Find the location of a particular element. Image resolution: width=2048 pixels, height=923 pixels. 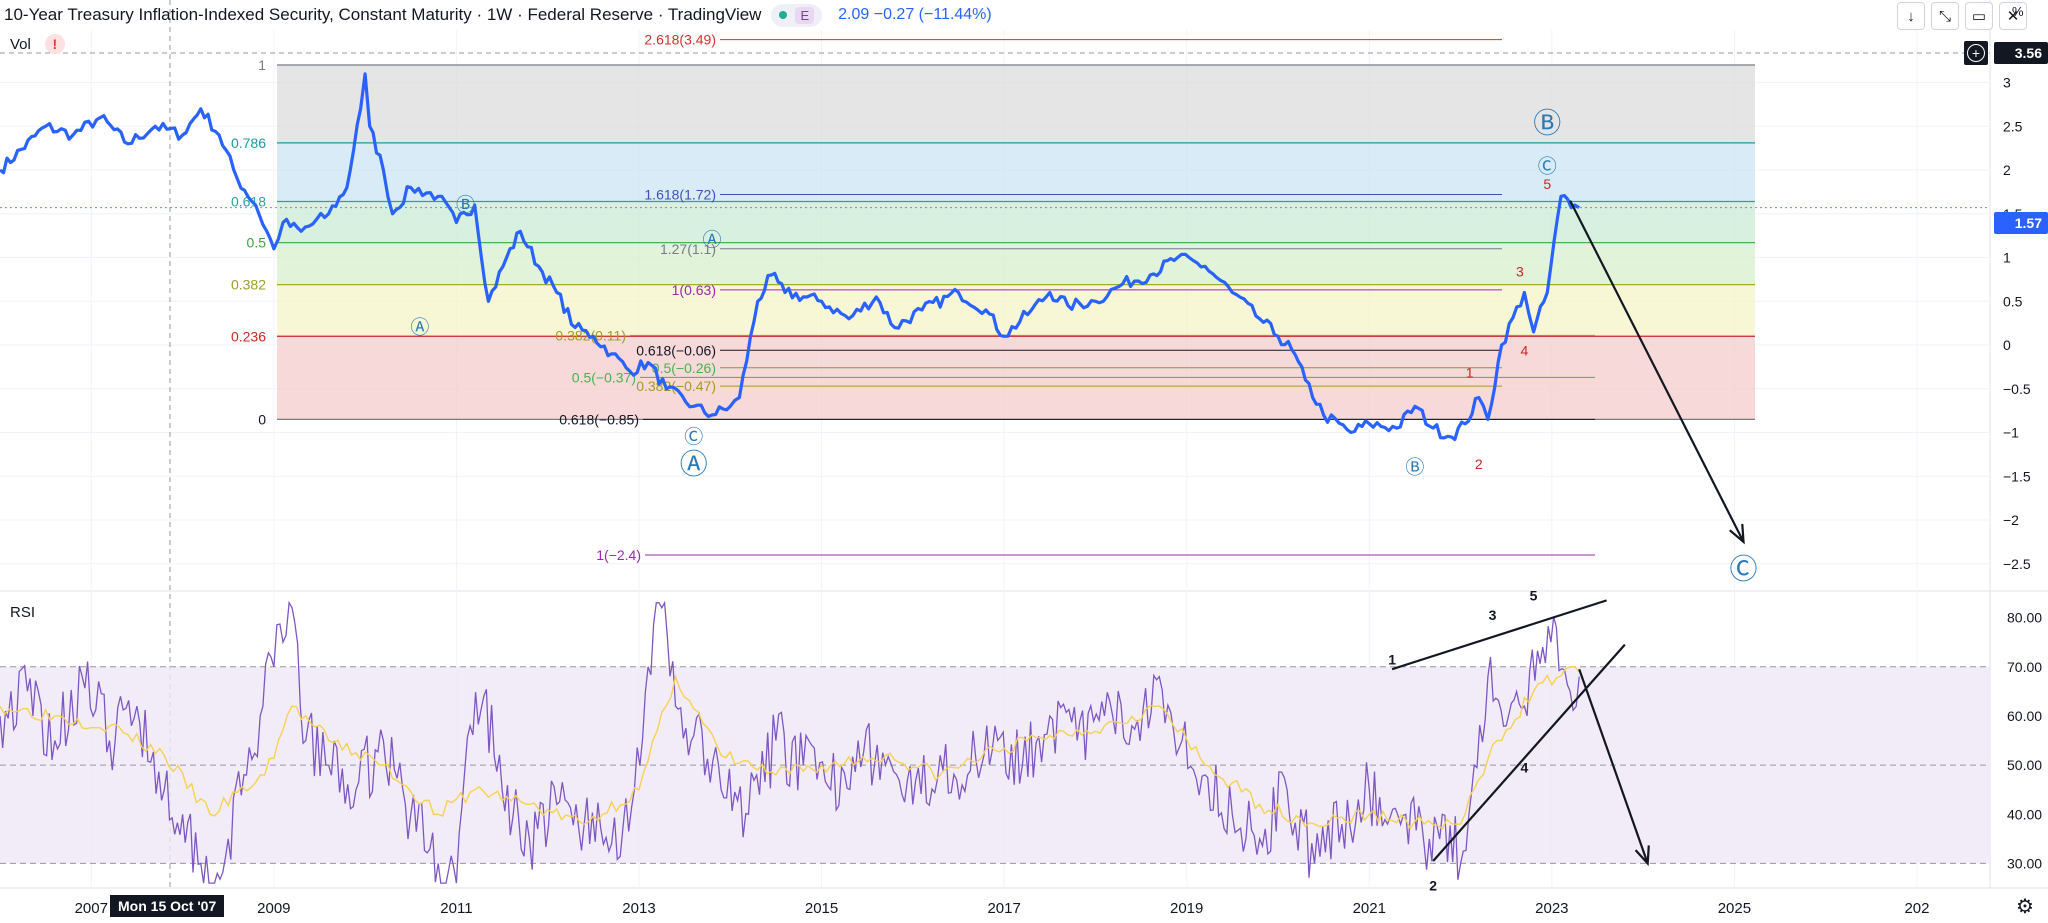

rsi-tick-label: 60.00 is located at coordinates (2024, 716).